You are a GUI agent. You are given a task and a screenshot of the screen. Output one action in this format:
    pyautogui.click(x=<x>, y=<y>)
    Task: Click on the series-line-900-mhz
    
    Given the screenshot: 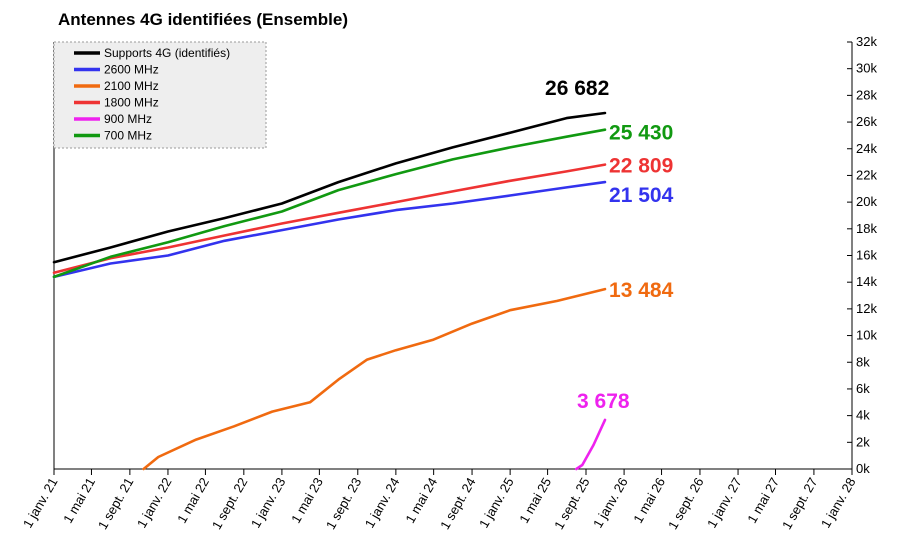 What is the action you would take?
    pyautogui.click(x=590, y=444)
    